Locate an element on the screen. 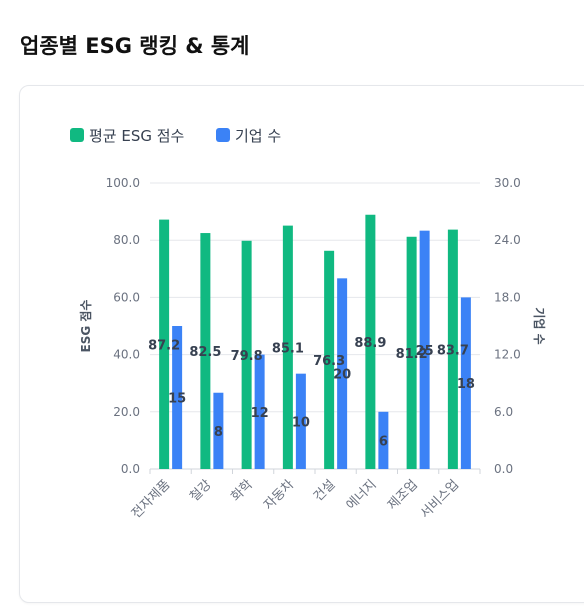 This screenshot has height=606, width=584. x-tick-label: 건설 is located at coordinates (325, 491).